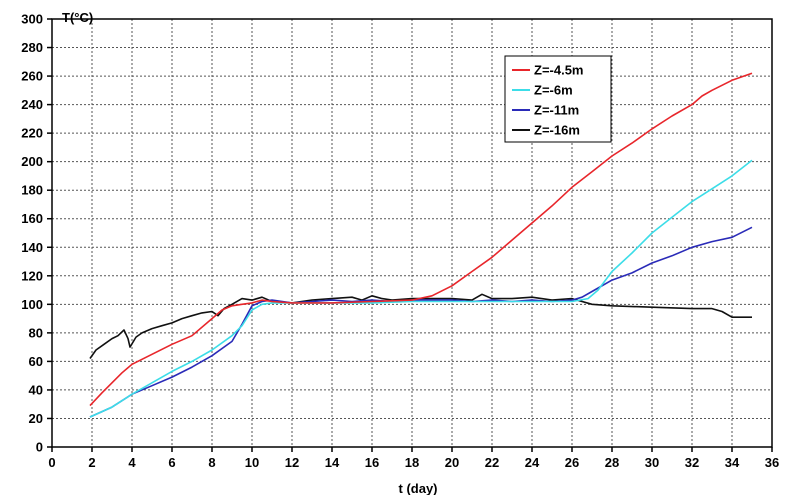  What do you see at coordinates (132, 462) in the screenshot?
I see `x-tick-label: 4` at bounding box center [132, 462].